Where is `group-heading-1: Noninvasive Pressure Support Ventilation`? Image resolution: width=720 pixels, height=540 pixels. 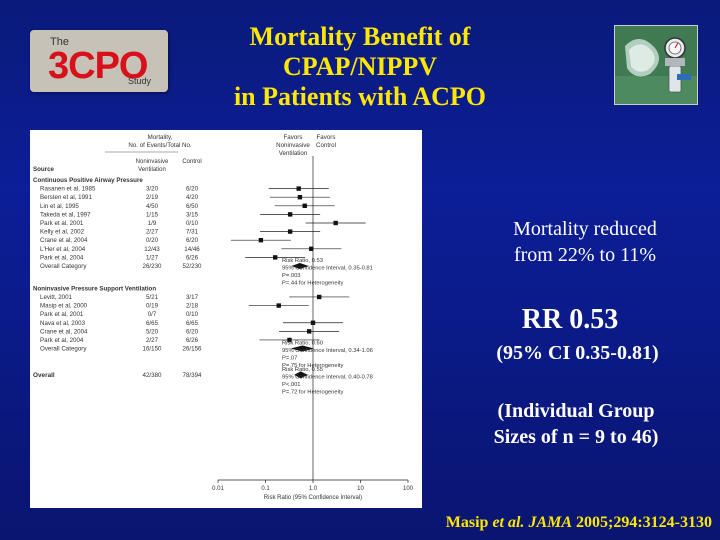
group-heading-1: Noninvasive Pressure Support Ventilation is located at coordinates (94, 288).